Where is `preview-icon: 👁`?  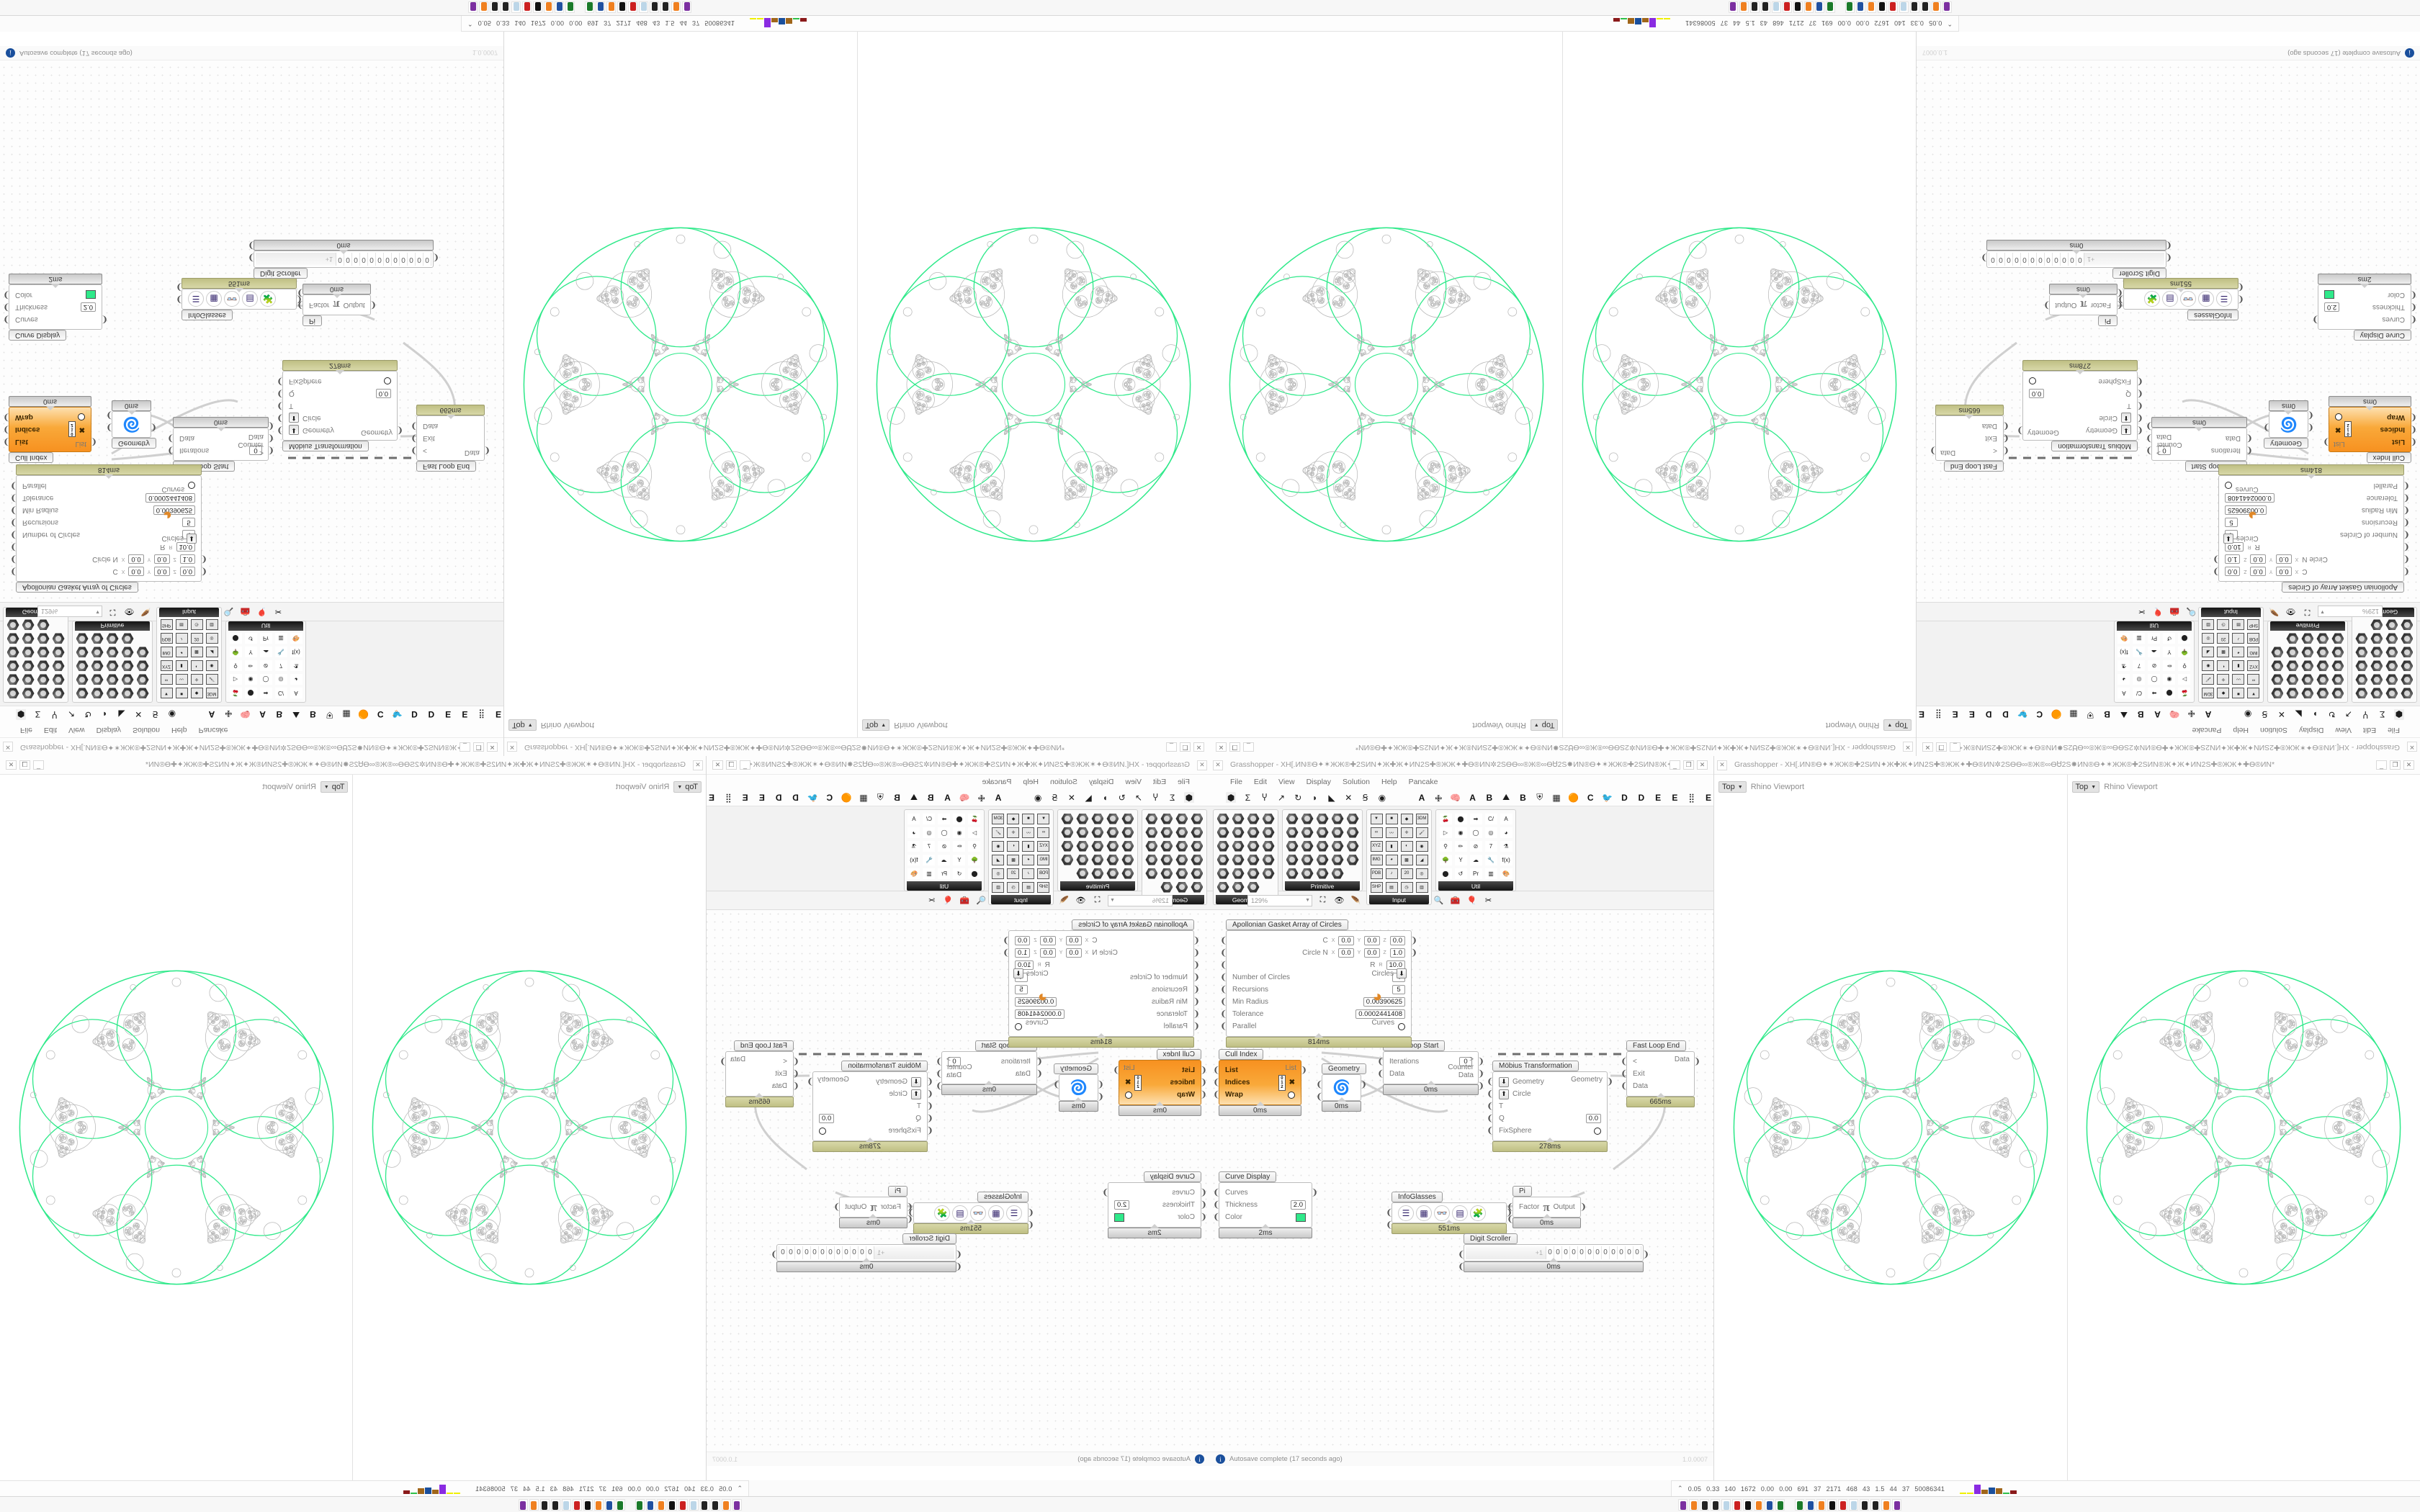 preview-icon: 👁 is located at coordinates (1339, 900).